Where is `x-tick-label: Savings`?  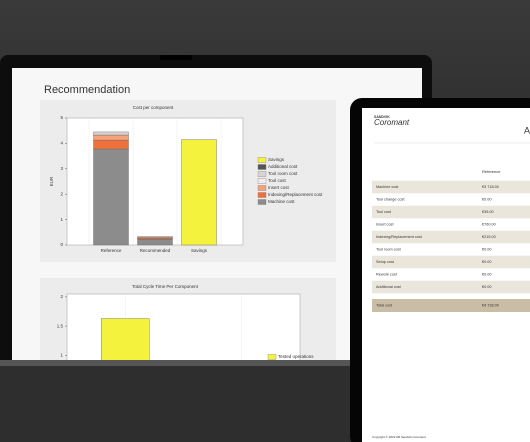
x-tick-label: Savings is located at coordinates (199, 250).